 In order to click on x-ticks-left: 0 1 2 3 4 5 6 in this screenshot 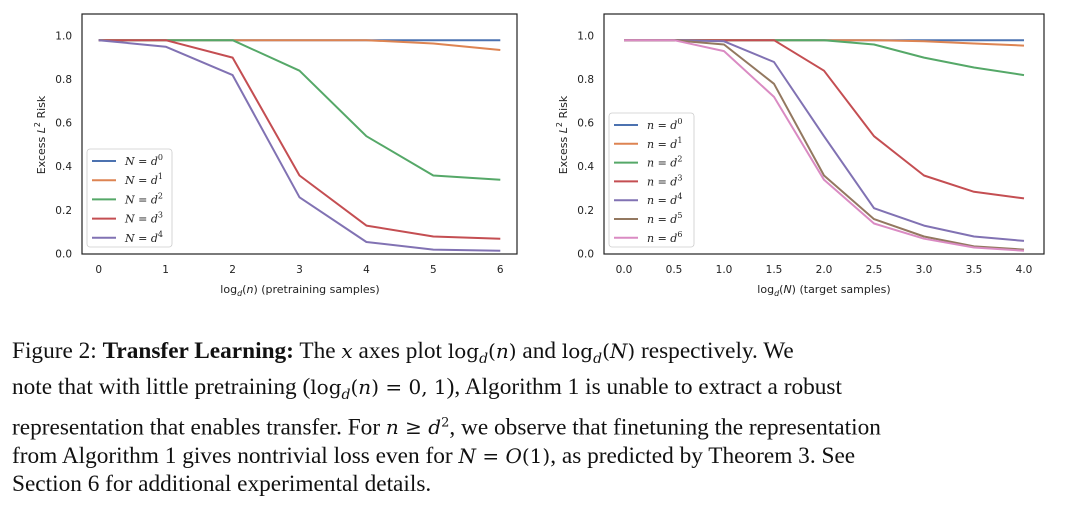, I will do `click(299, 270)`.